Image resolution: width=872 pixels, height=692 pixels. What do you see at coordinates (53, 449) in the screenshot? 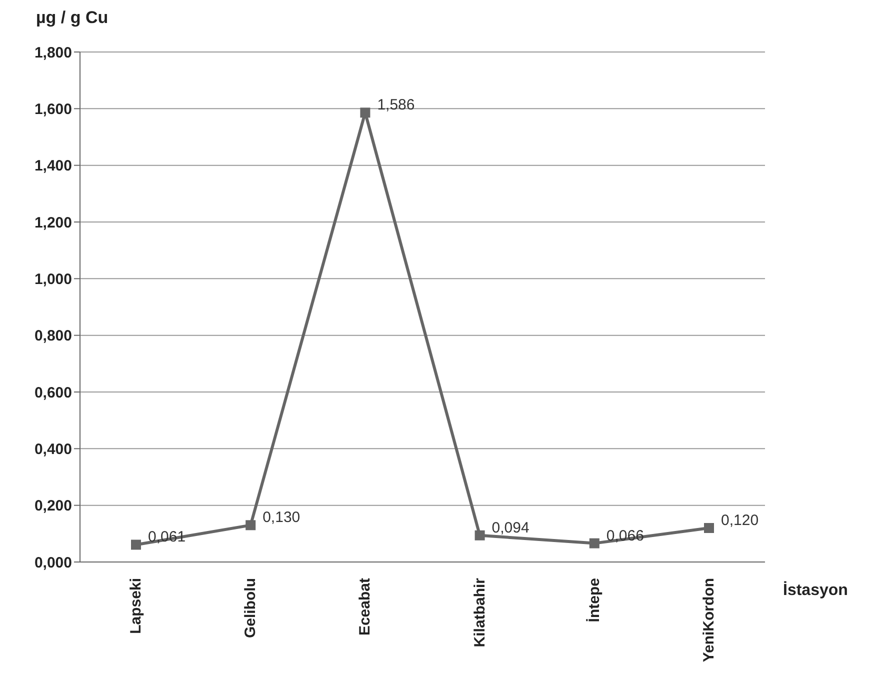
I see `y-tick-label: 0,400` at bounding box center [53, 449].